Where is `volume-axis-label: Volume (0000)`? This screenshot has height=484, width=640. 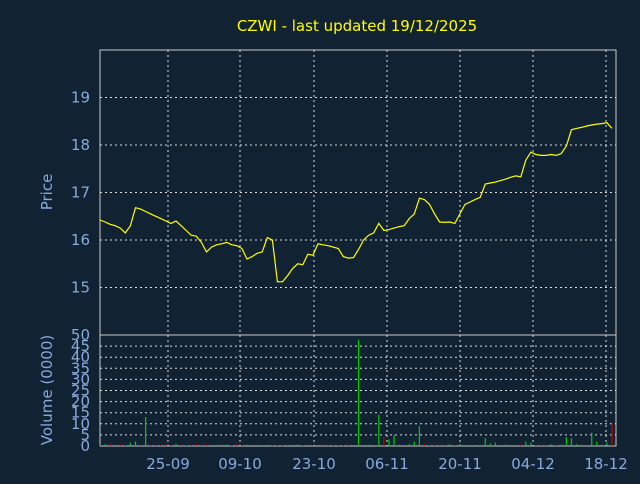
volume-axis-label: Volume (0000) is located at coordinates (47, 390).